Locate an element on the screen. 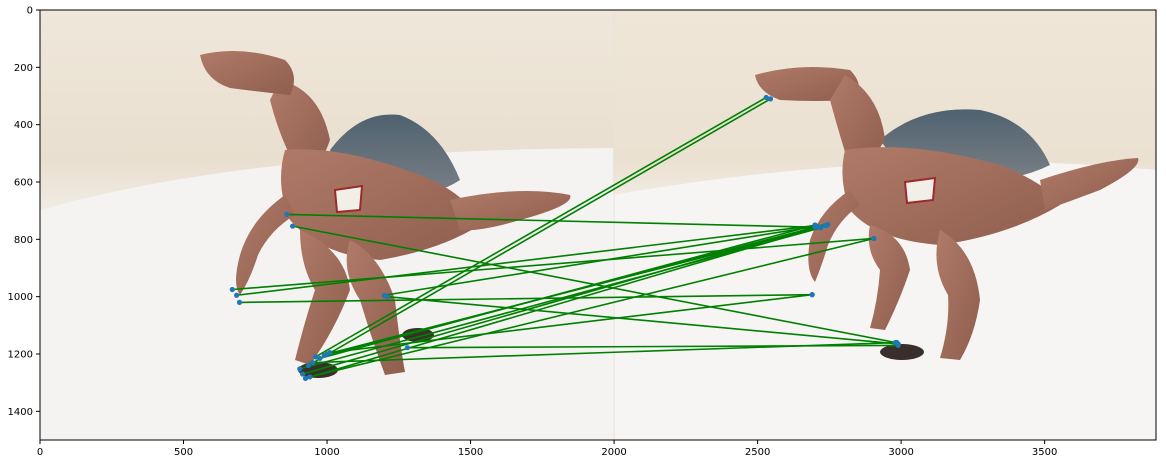  right-dino-head is located at coordinates (807, 83).